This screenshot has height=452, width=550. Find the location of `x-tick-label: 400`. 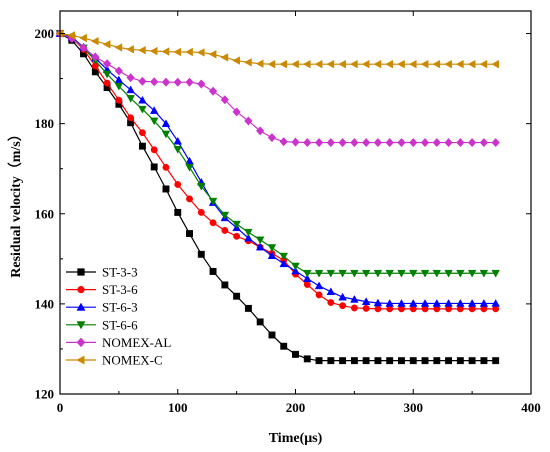

x-tick-label: 400 is located at coordinates (531, 407).